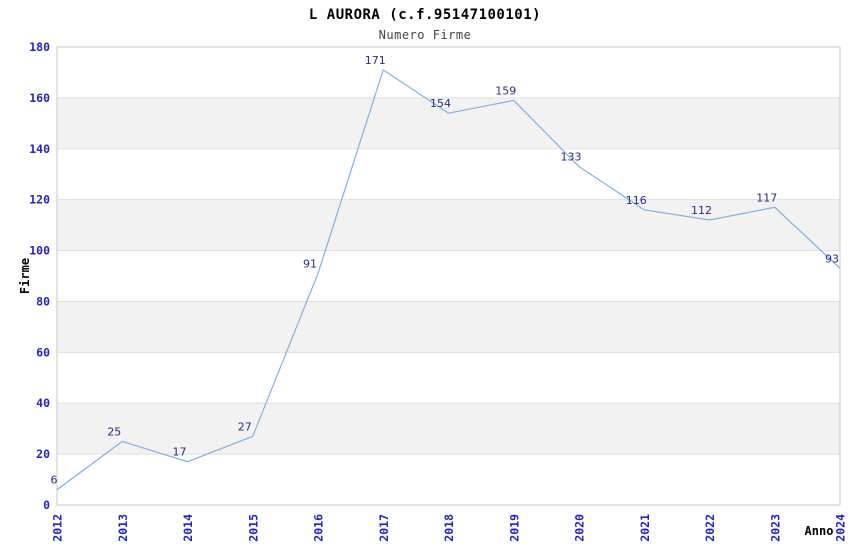 This screenshot has width=850, height=550. I want to click on y-tick-label: 80, so click(43, 301).